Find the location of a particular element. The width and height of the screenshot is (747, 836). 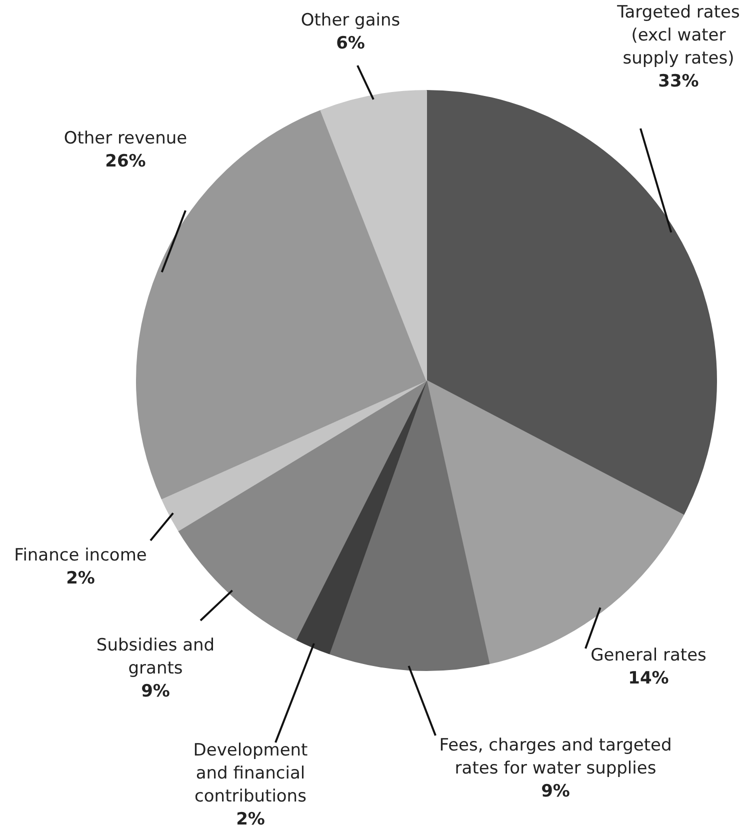

data-label: 14% is located at coordinates (648, 678).